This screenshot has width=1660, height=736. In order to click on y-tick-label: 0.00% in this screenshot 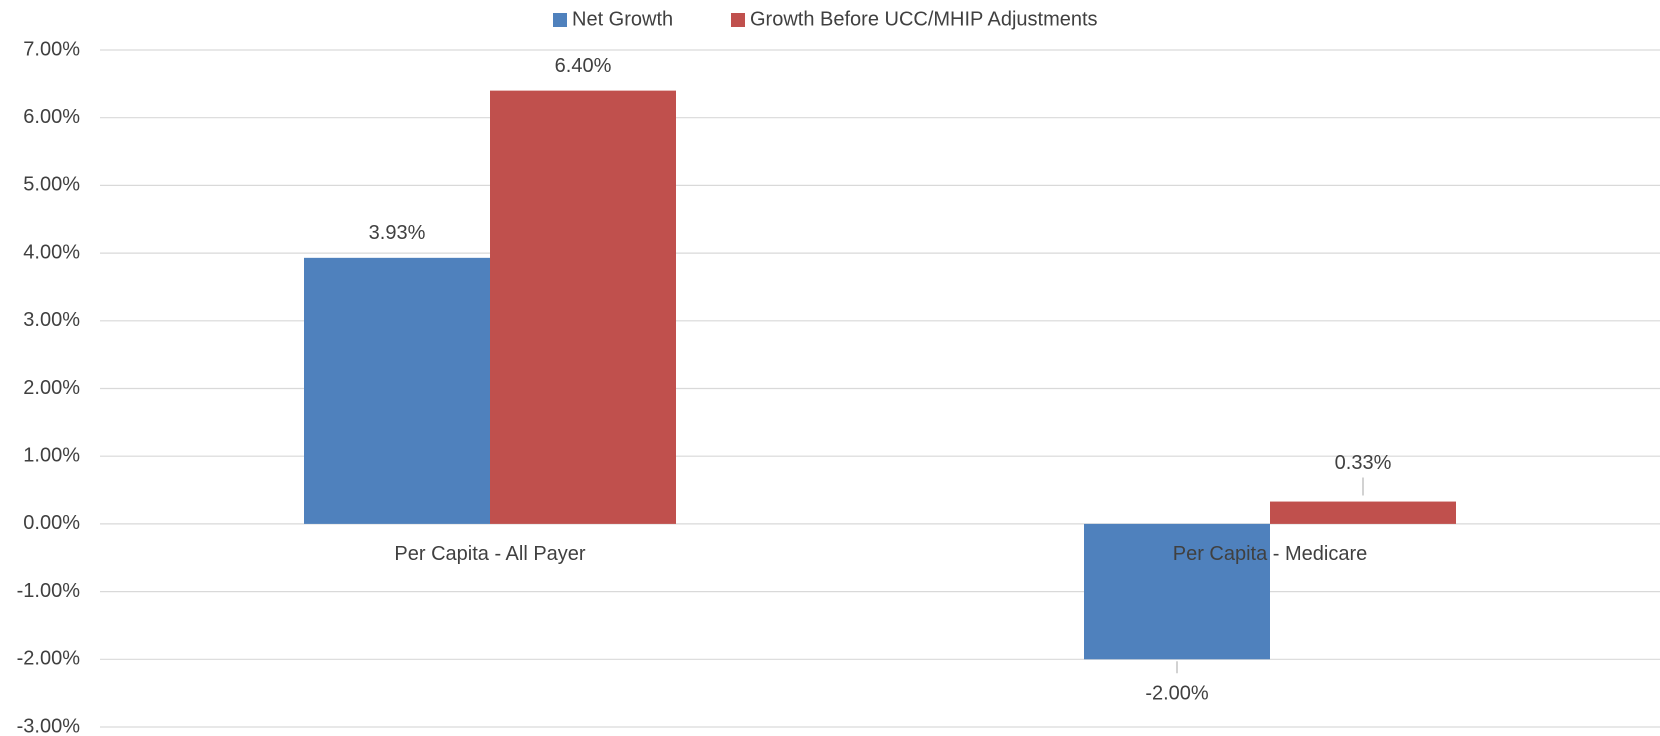, I will do `click(51, 523)`.